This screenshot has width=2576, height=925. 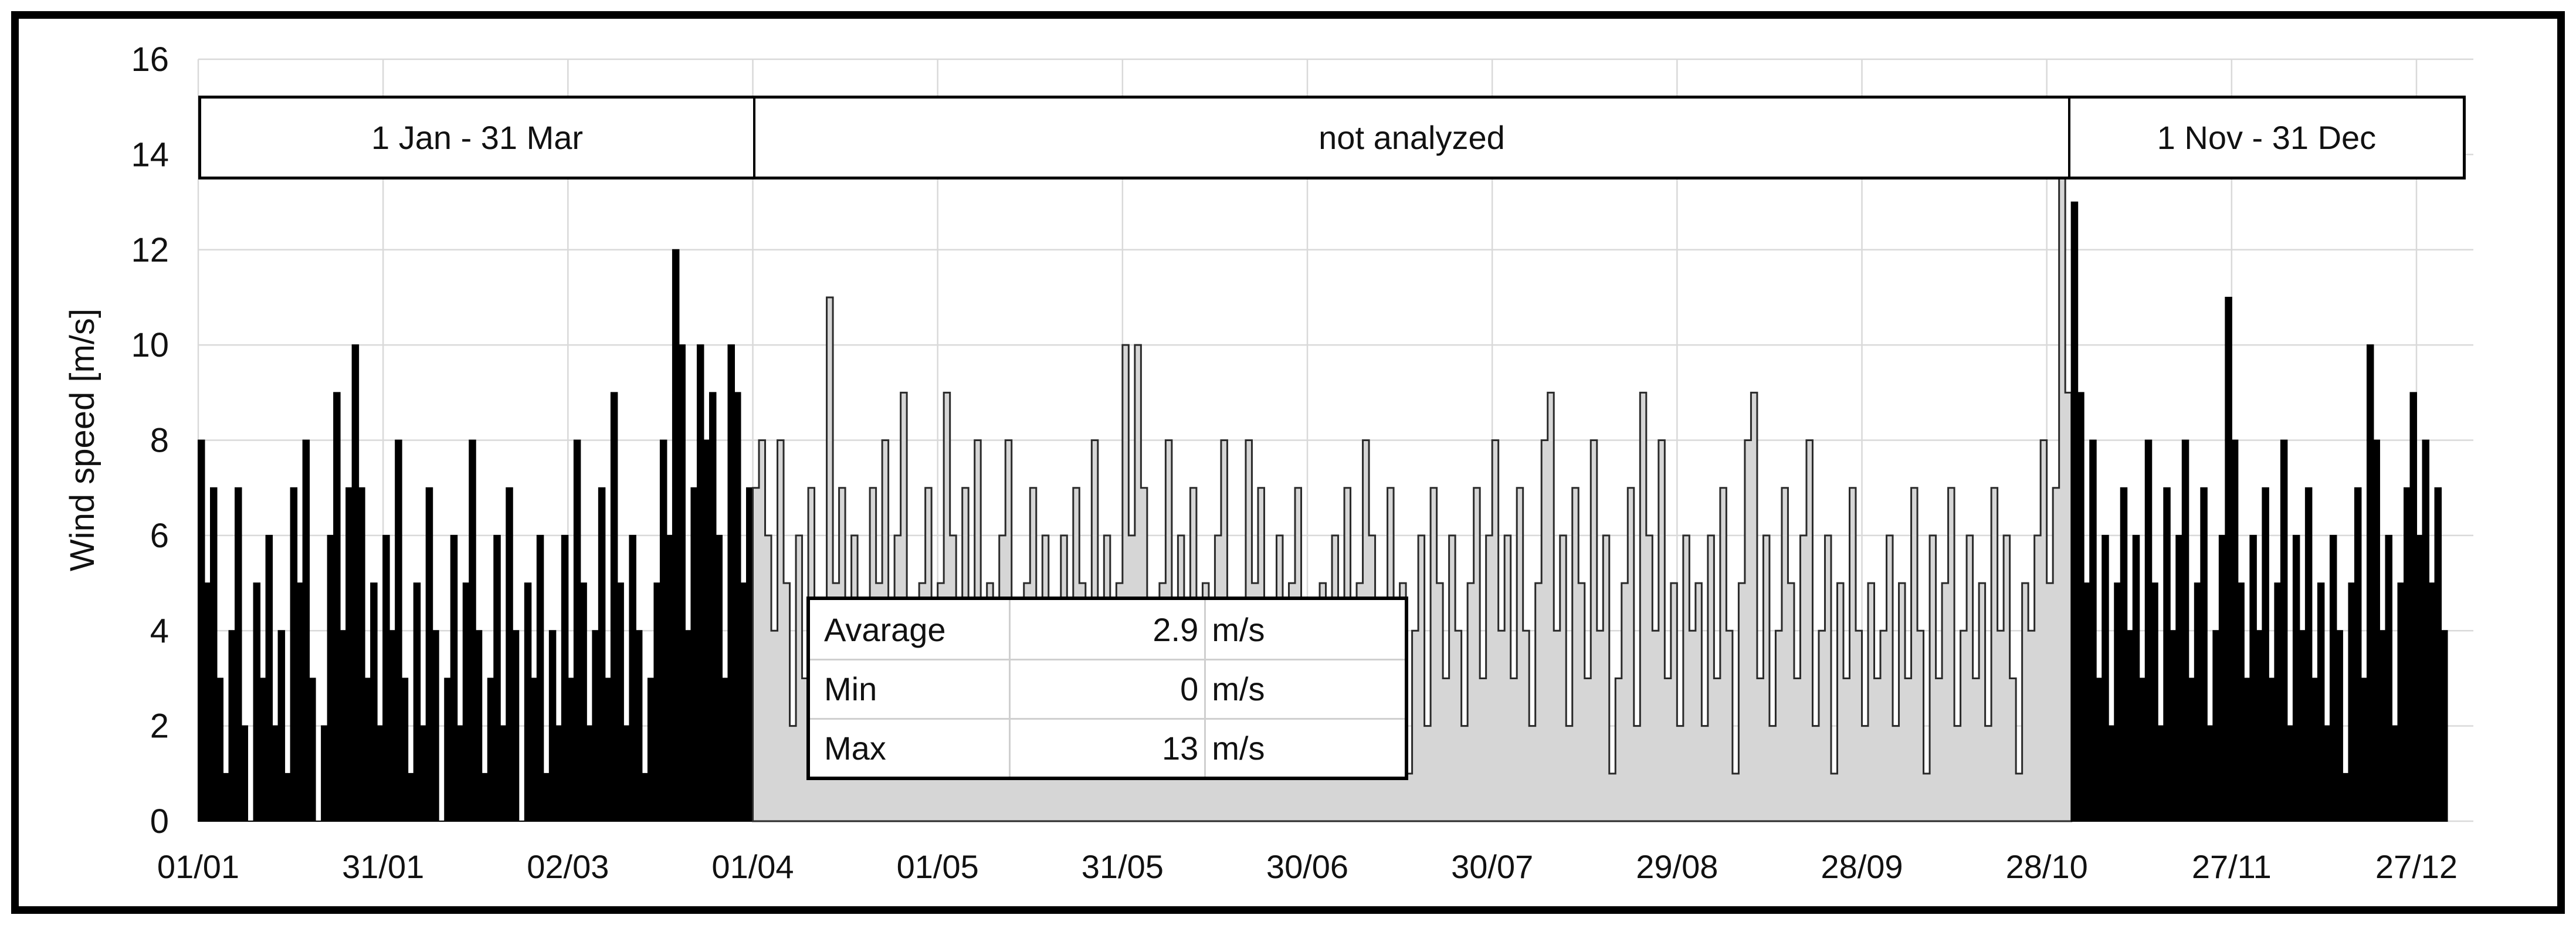 I want to click on x-tick-label-01/05: 01/05, so click(x=938, y=866).